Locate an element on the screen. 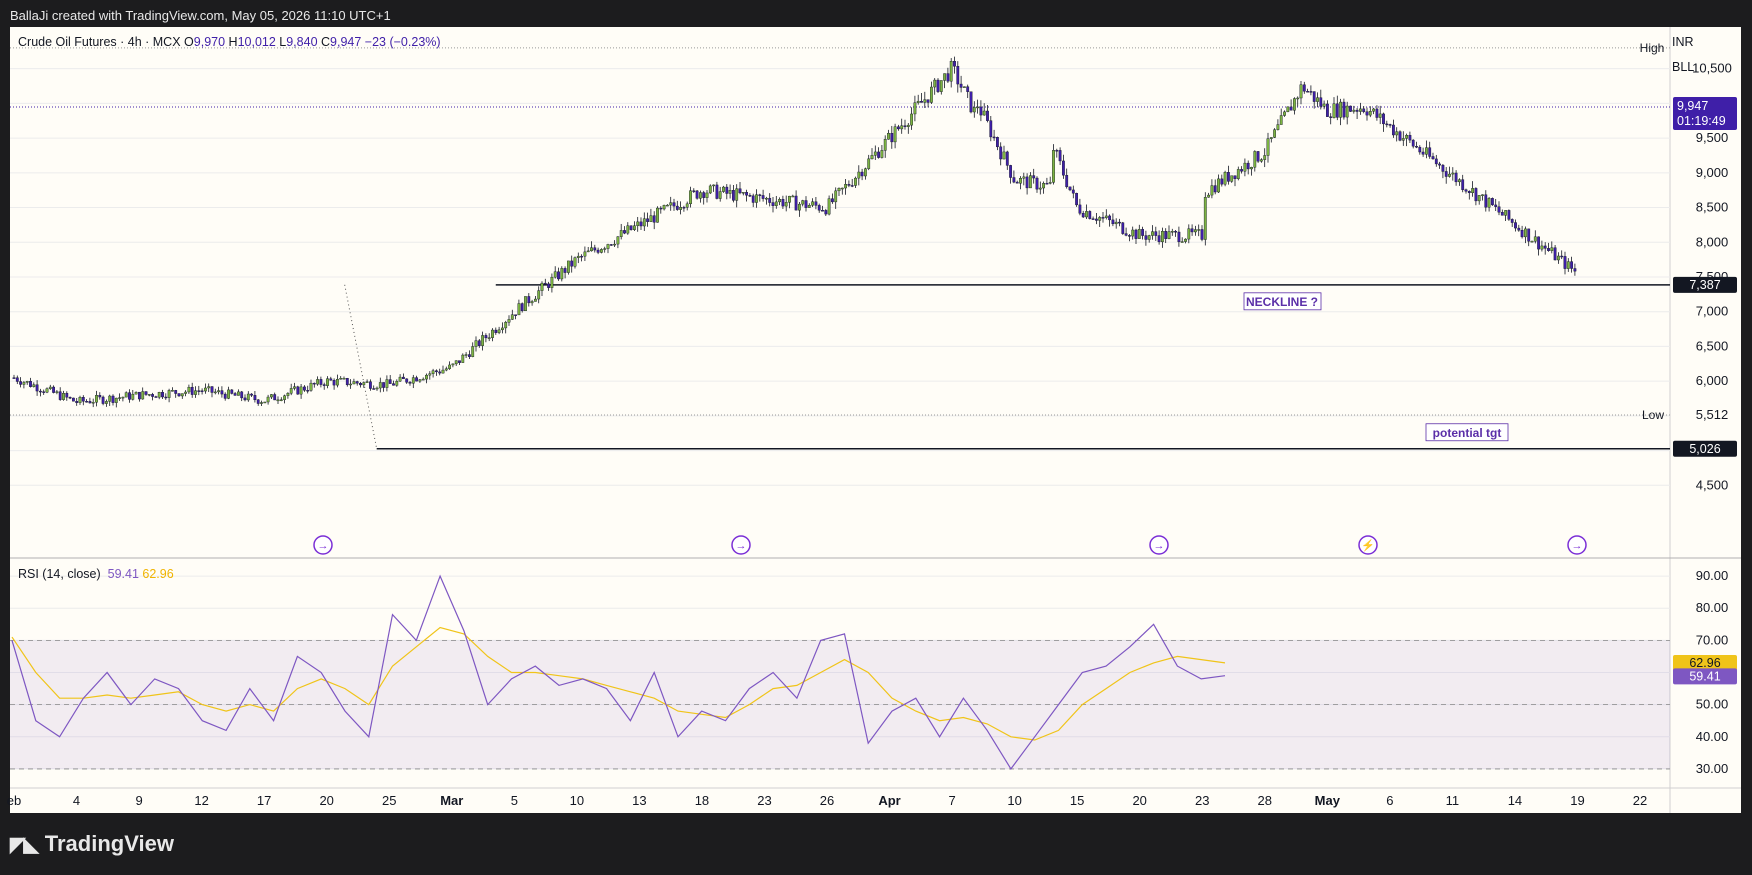  low-value: 9,840 is located at coordinates (302, 42).